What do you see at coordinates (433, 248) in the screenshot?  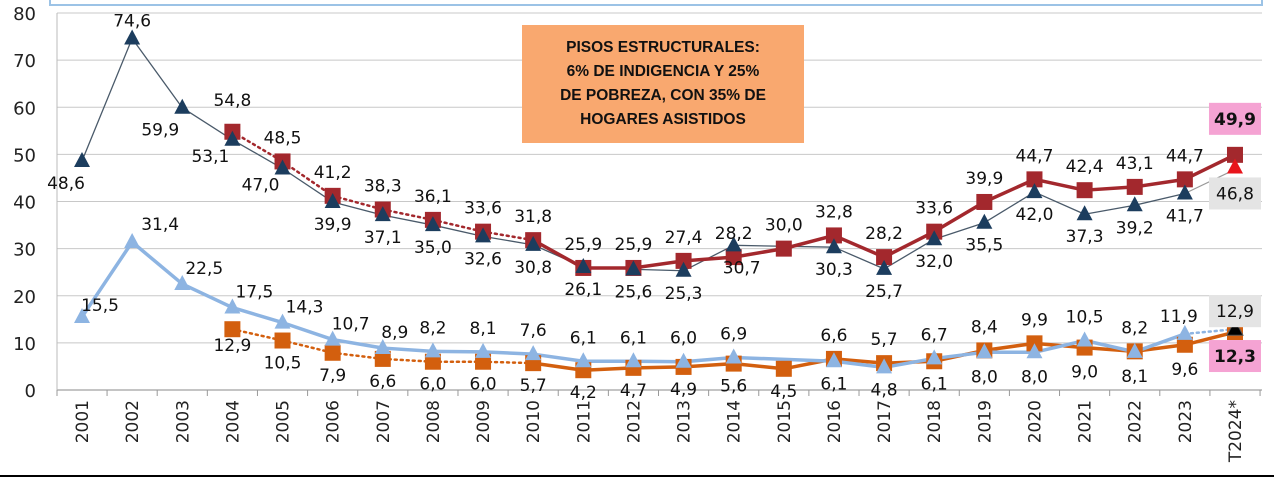 I see `data-label: 35,0` at bounding box center [433, 248].